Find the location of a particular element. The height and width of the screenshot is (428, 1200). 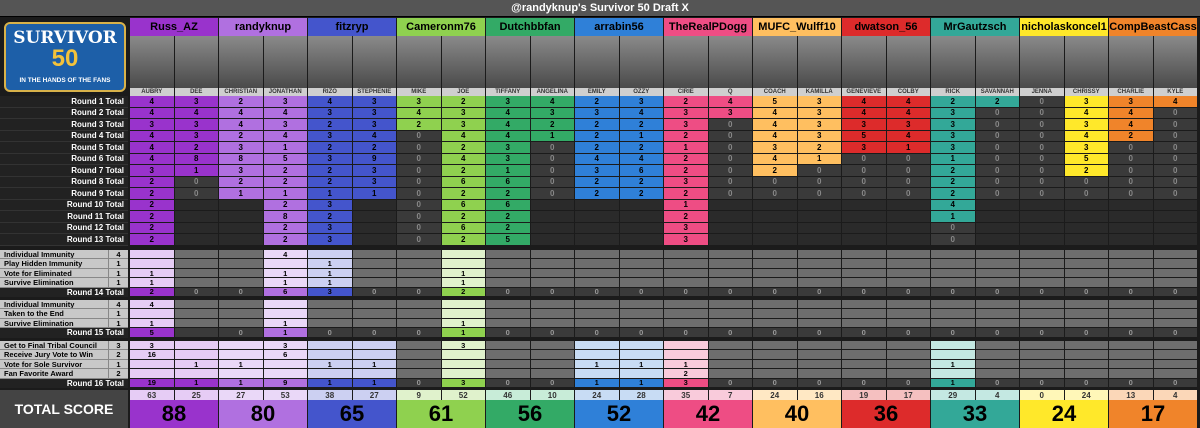

round-total-label: Round 16 Total is located at coordinates (64, 383).